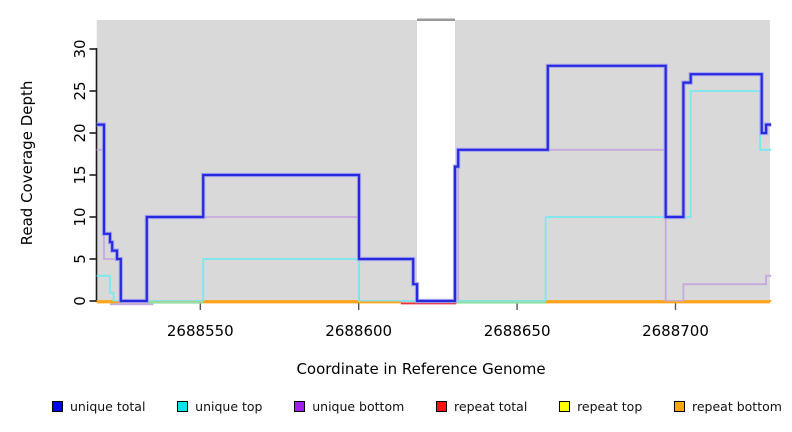  I want to click on y-tick-label: 20, so click(80, 132).